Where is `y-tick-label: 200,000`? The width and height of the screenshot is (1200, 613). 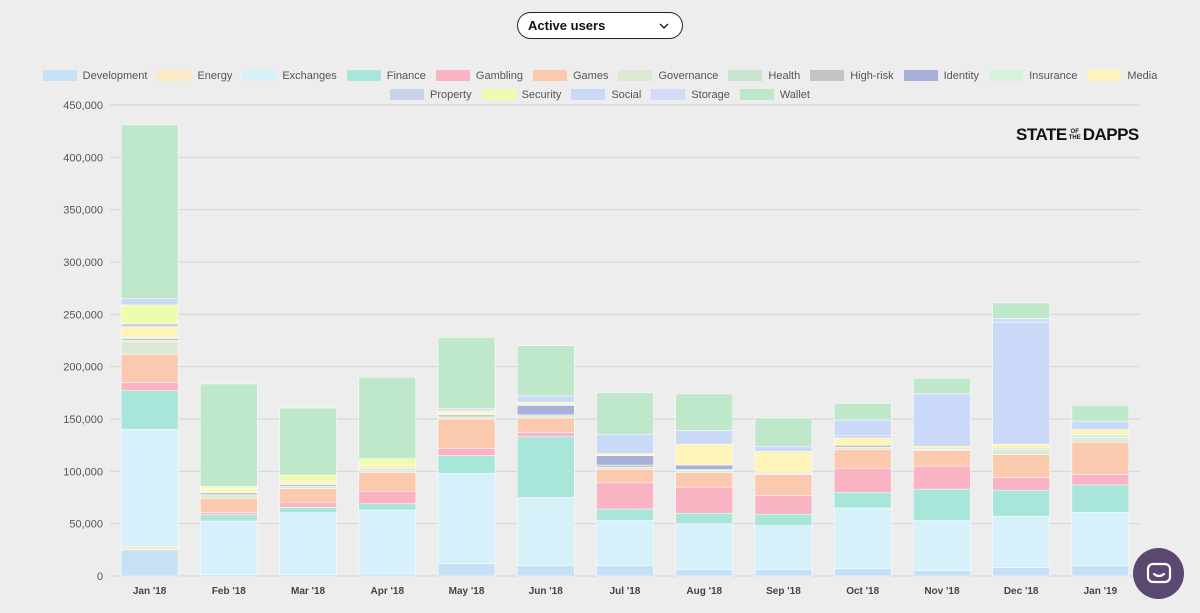
y-tick-label: 200,000 is located at coordinates (83, 368).